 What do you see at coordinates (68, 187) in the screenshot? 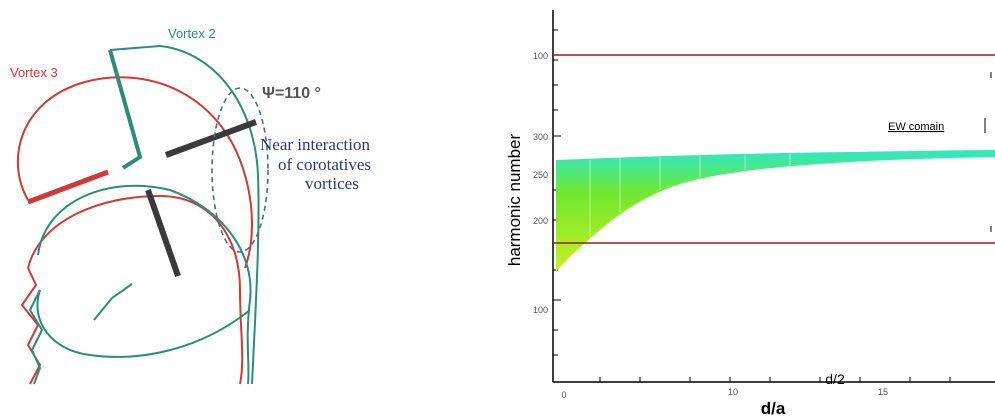
I see `vortex3-thick-segment` at bounding box center [68, 187].